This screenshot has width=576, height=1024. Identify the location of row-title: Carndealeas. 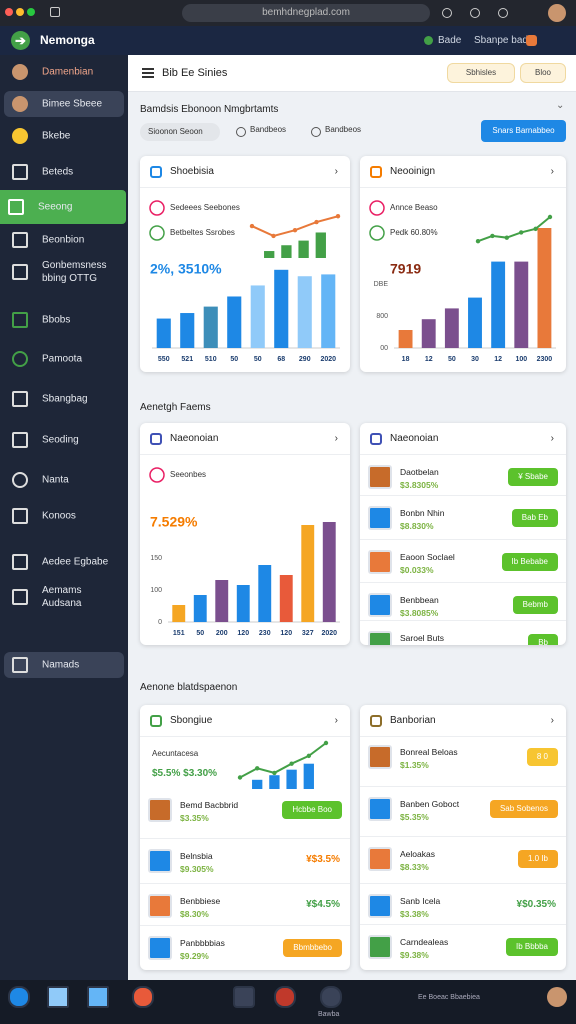
(424, 942).